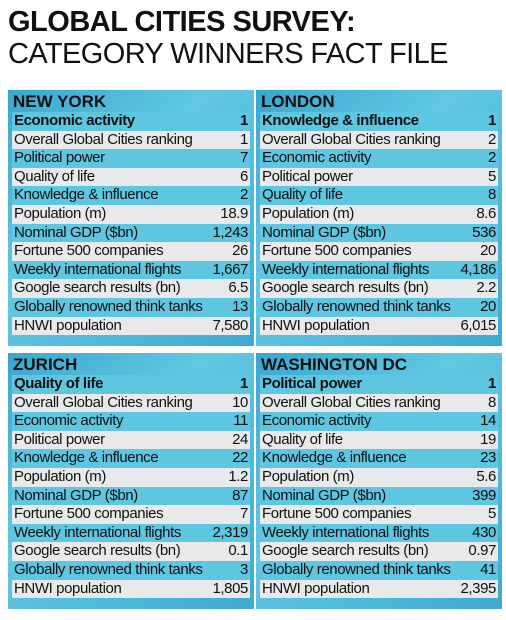  Describe the element at coordinates (334, 364) in the screenshot. I see `city-name: WASHINGTON DC` at that location.